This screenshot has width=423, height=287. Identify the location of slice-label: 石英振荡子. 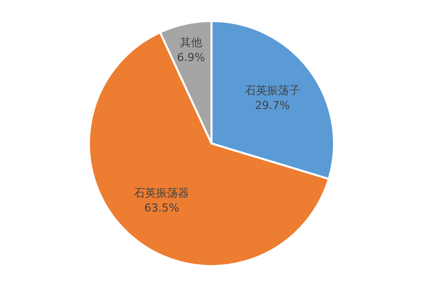
(272, 91).